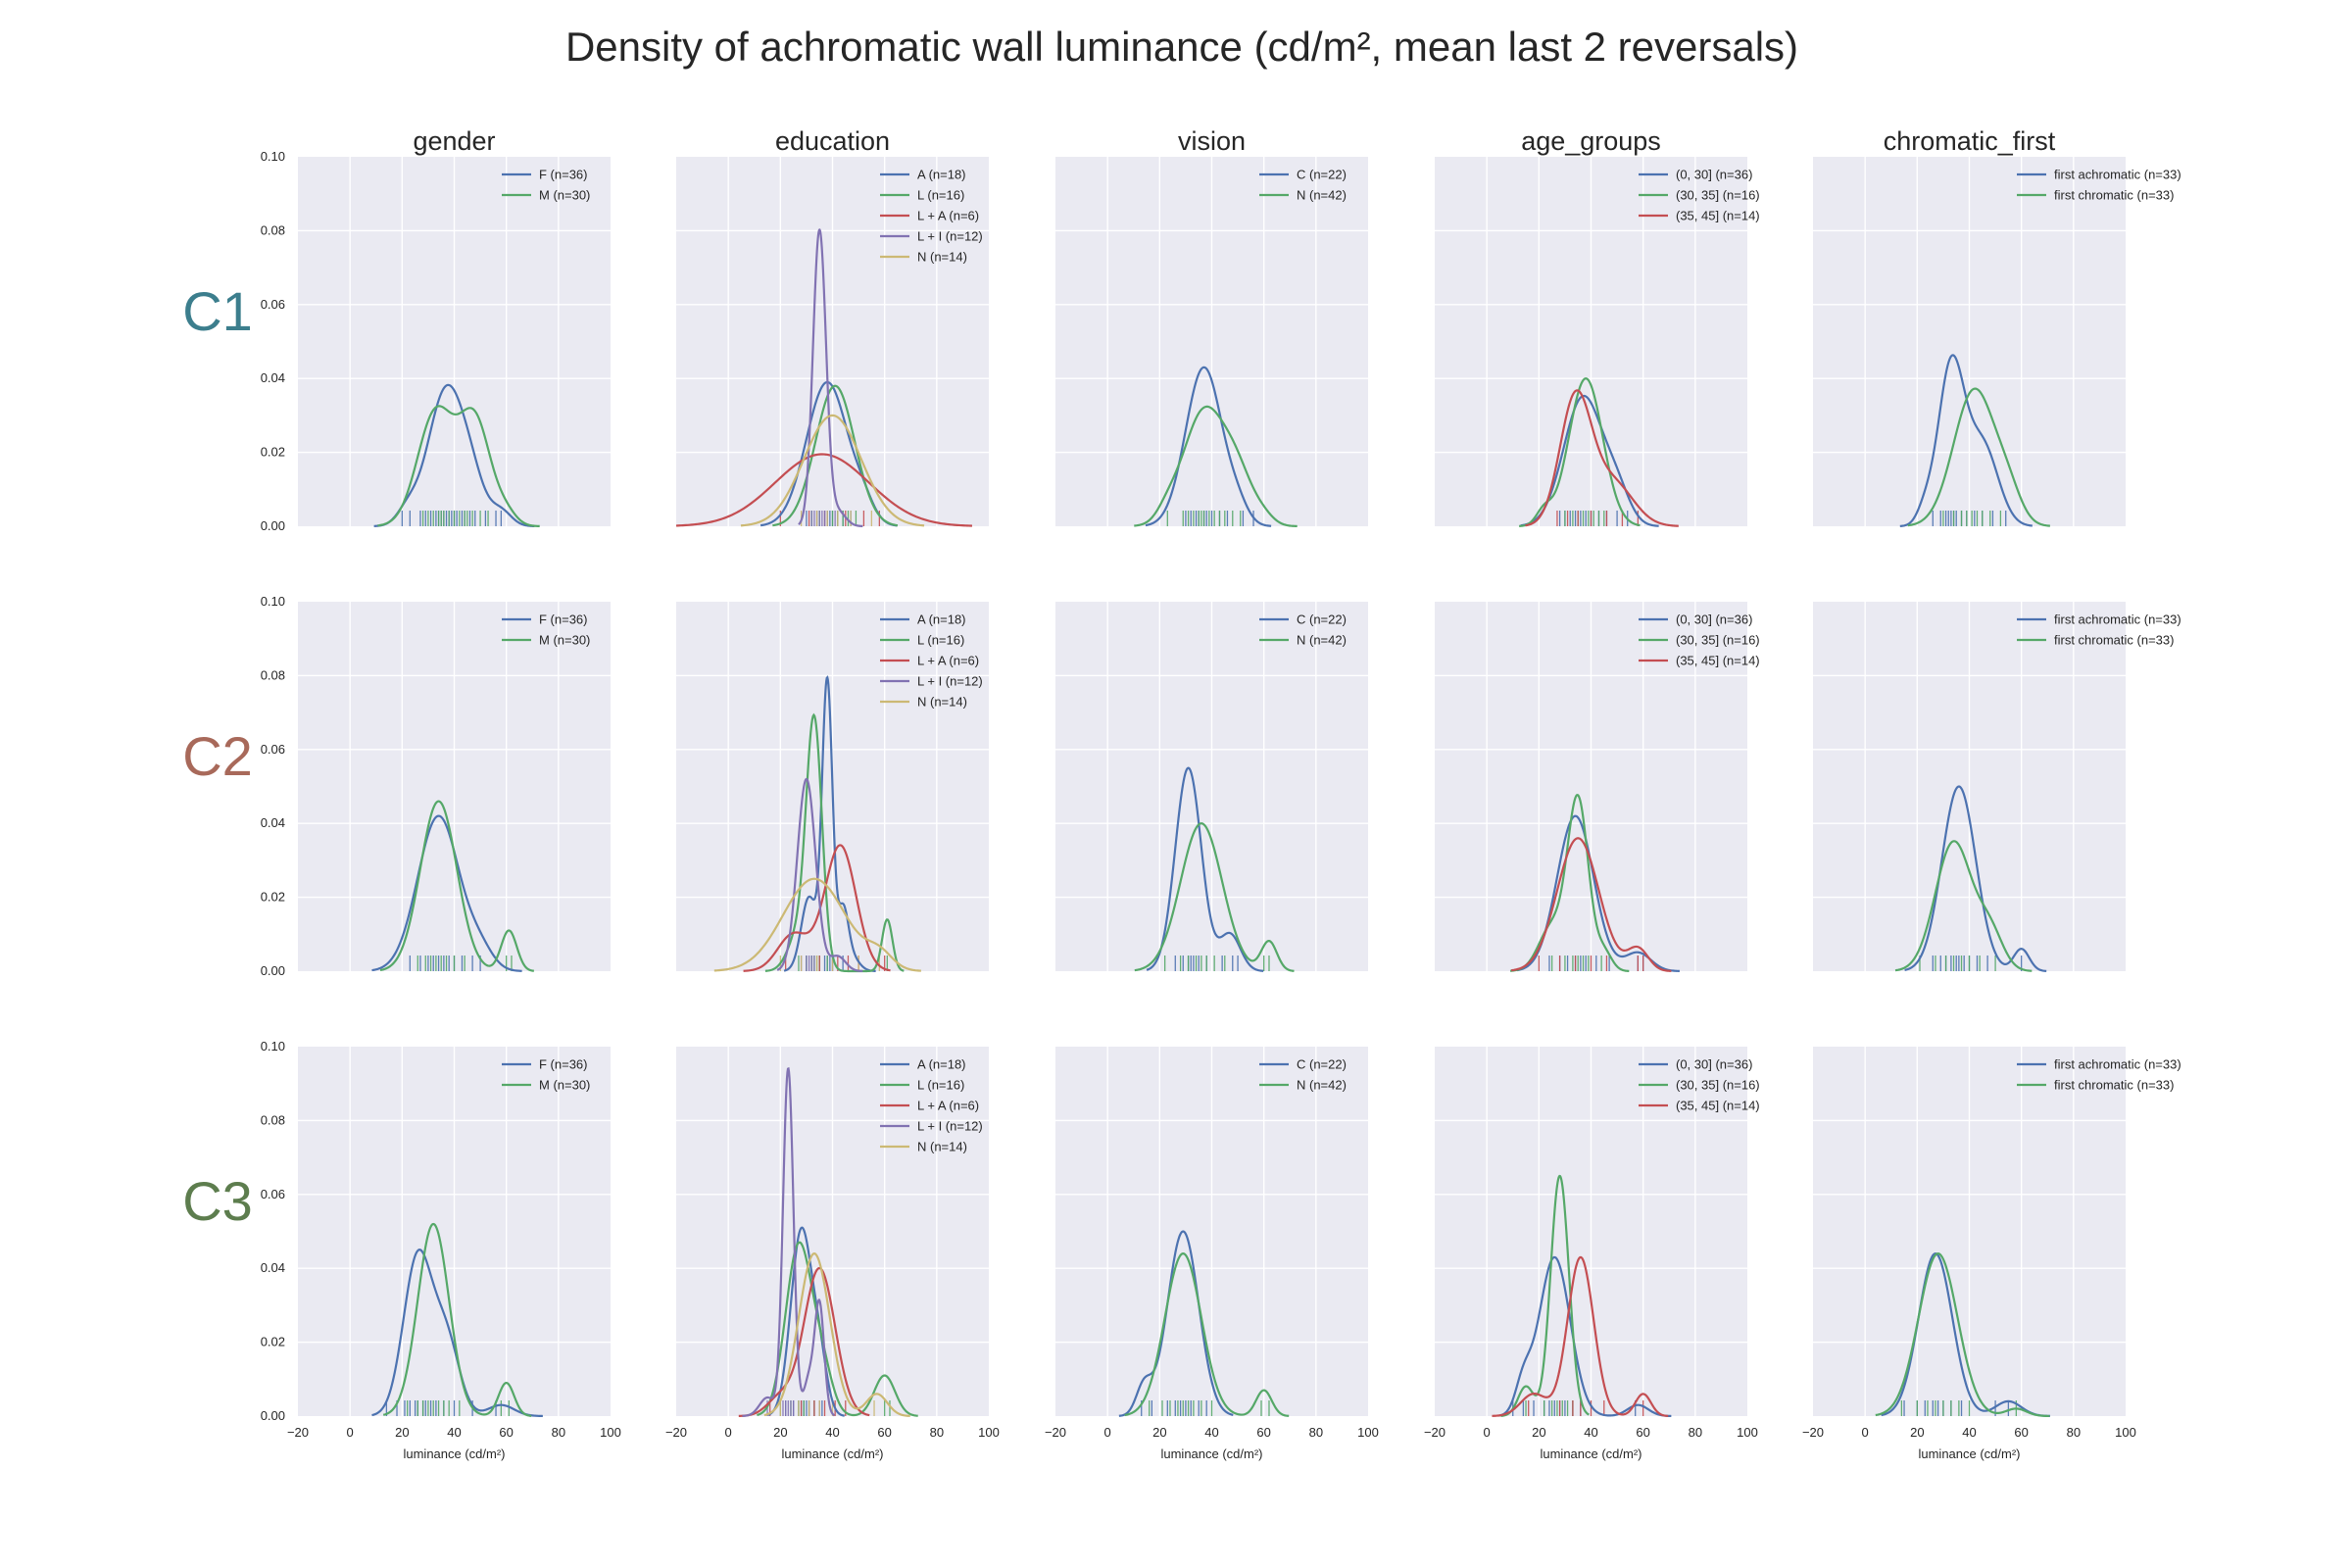 The image size is (2352, 1568). Describe the element at coordinates (1714, 1064) in the screenshot. I see `legend-label: (0, 30] (n=36)` at that location.